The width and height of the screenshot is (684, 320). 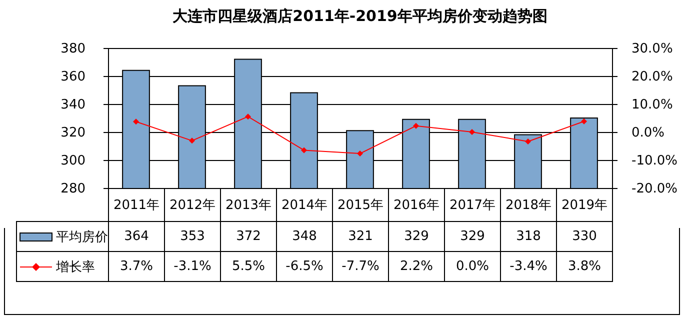 I want to click on data-label: -7.7%, so click(x=360, y=267).